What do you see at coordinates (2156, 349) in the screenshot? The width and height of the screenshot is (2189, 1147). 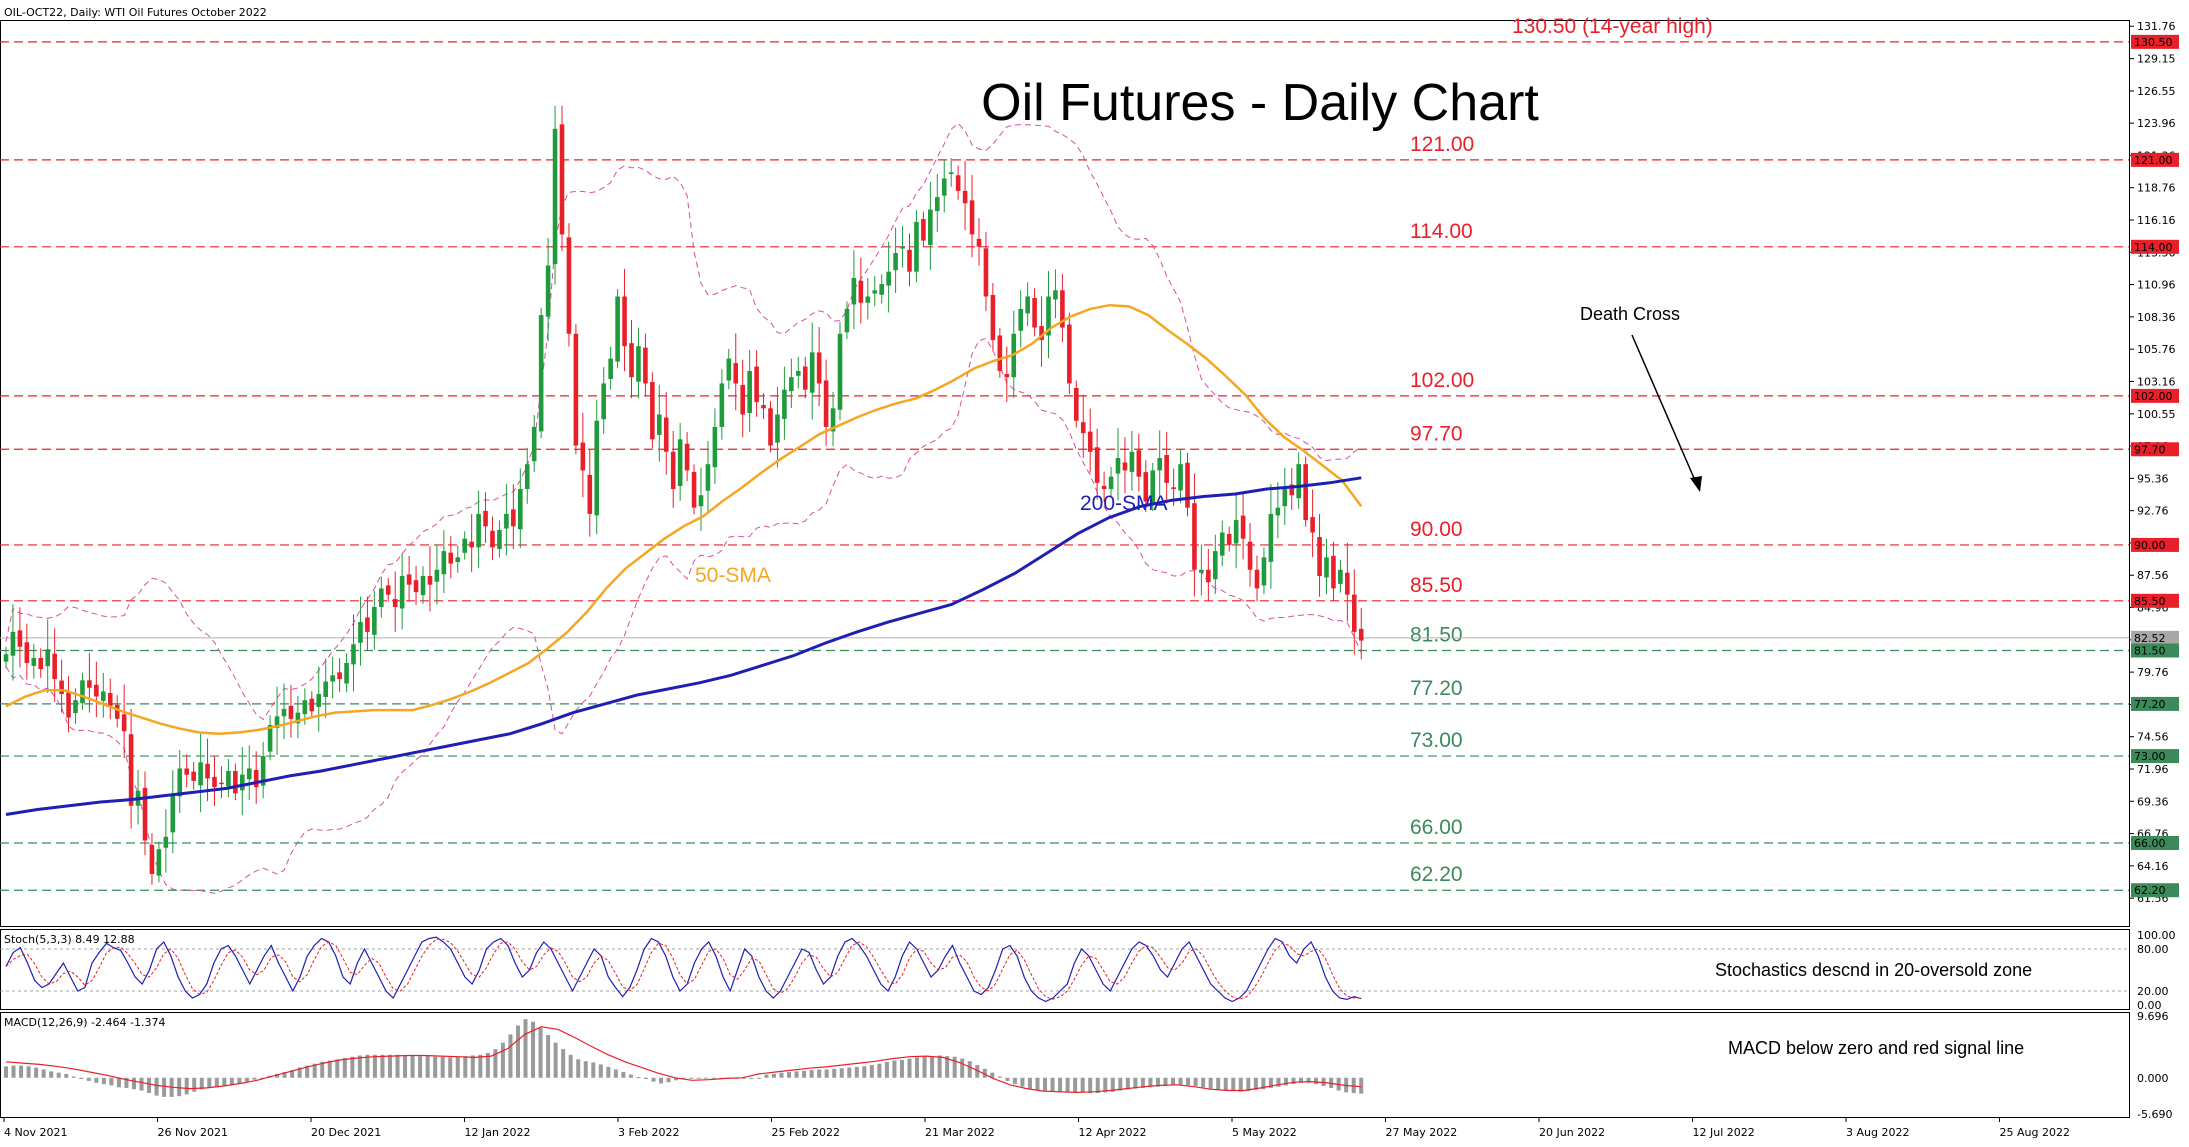 I see `price-tick-label: 105.76` at bounding box center [2156, 349].